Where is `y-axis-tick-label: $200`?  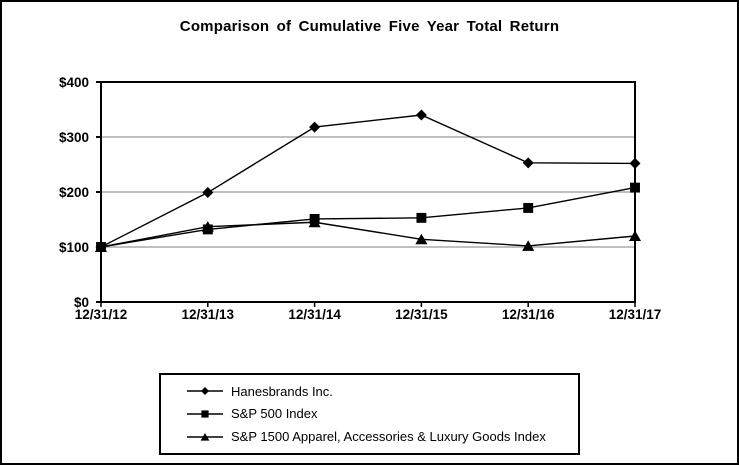 y-axis-tick-label: $200 is located at coordinates (74, 192).